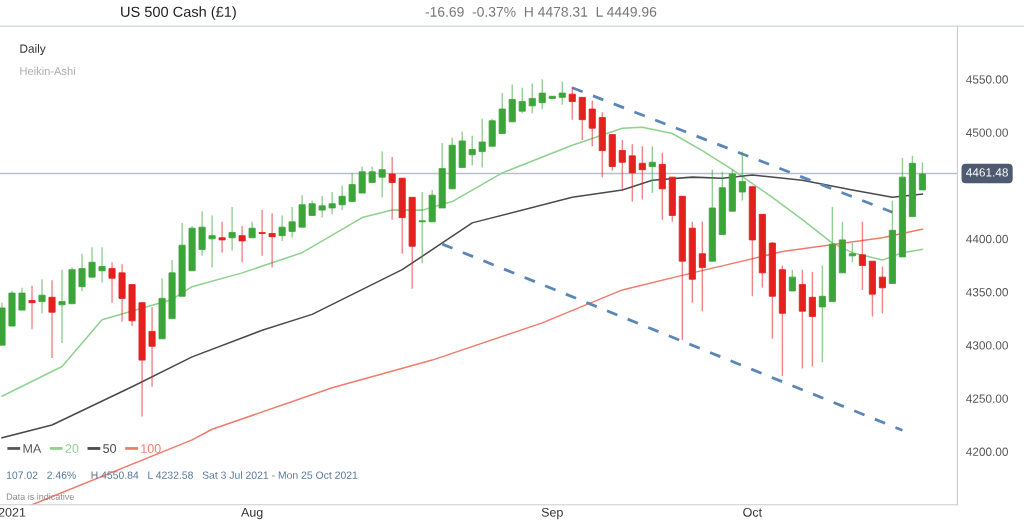 Image resolution: width=1024 pixels, height=522 pixels. I want to click on y-tick-label: 4250.00, so click(987, 398).